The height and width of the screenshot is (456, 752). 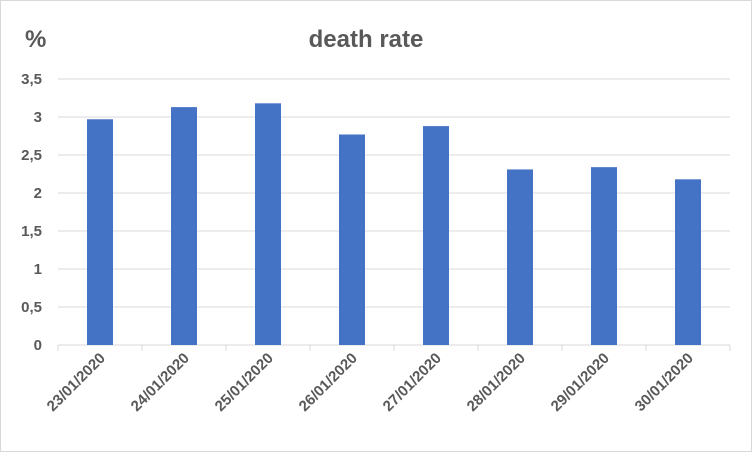 I want to click on y-tick-label: 3,5, so click(x=31, y=79).